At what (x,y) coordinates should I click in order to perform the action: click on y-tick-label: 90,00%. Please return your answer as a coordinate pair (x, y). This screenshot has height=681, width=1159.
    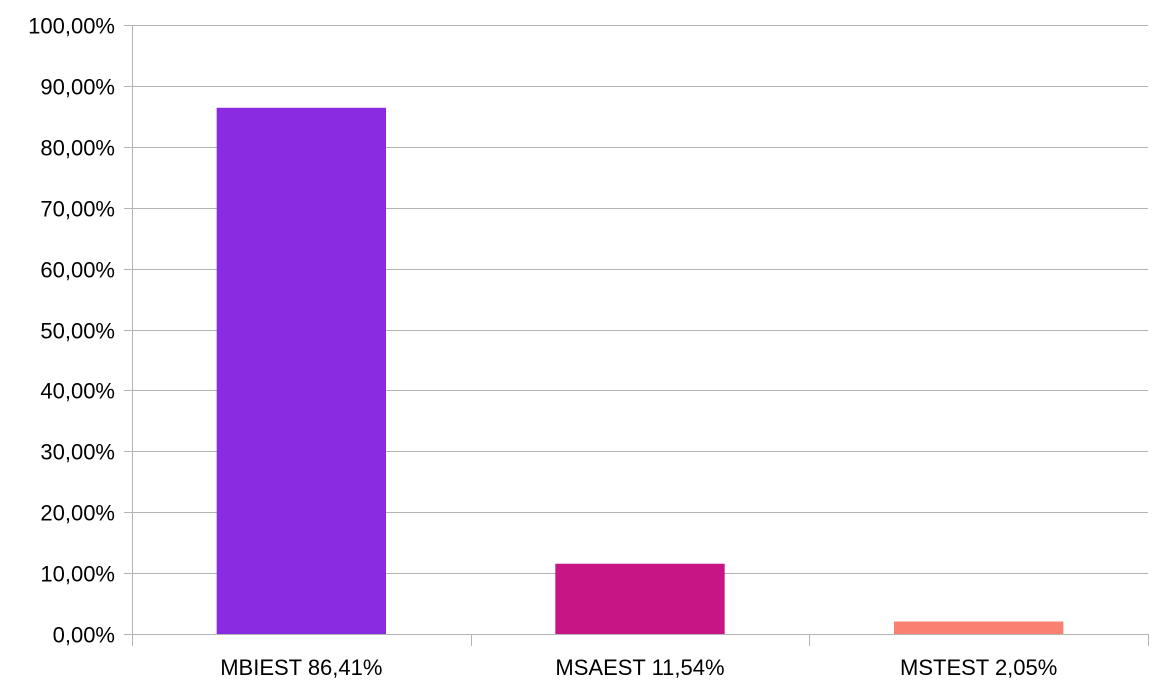
    Looking at the image, I should click on (77, 87).